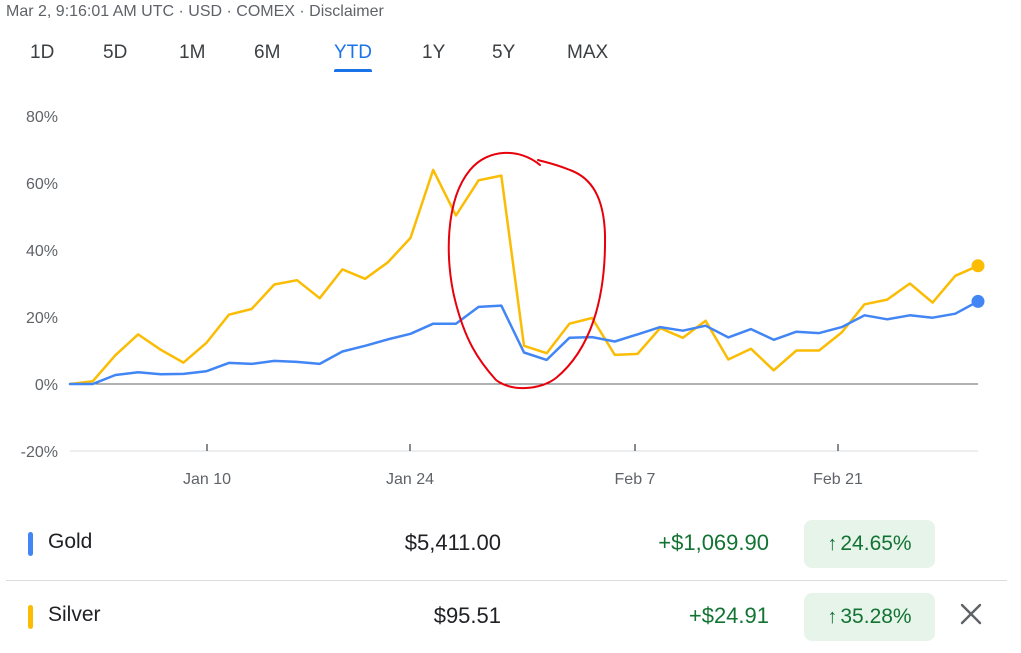 Image resolution: width=1021 pixels, height=653 pixels. I want to click on gold-percent: 24.65%, so click(876, 543).